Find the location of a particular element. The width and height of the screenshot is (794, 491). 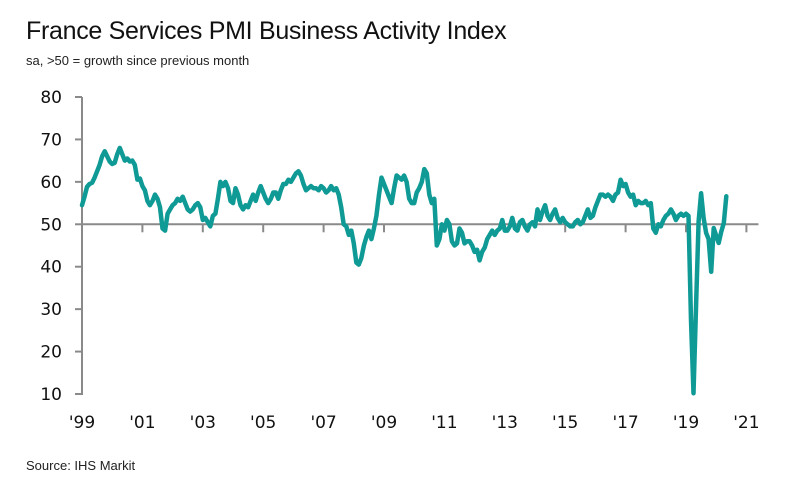

x-tick-label: '03 is located at coordinates (203, 423).